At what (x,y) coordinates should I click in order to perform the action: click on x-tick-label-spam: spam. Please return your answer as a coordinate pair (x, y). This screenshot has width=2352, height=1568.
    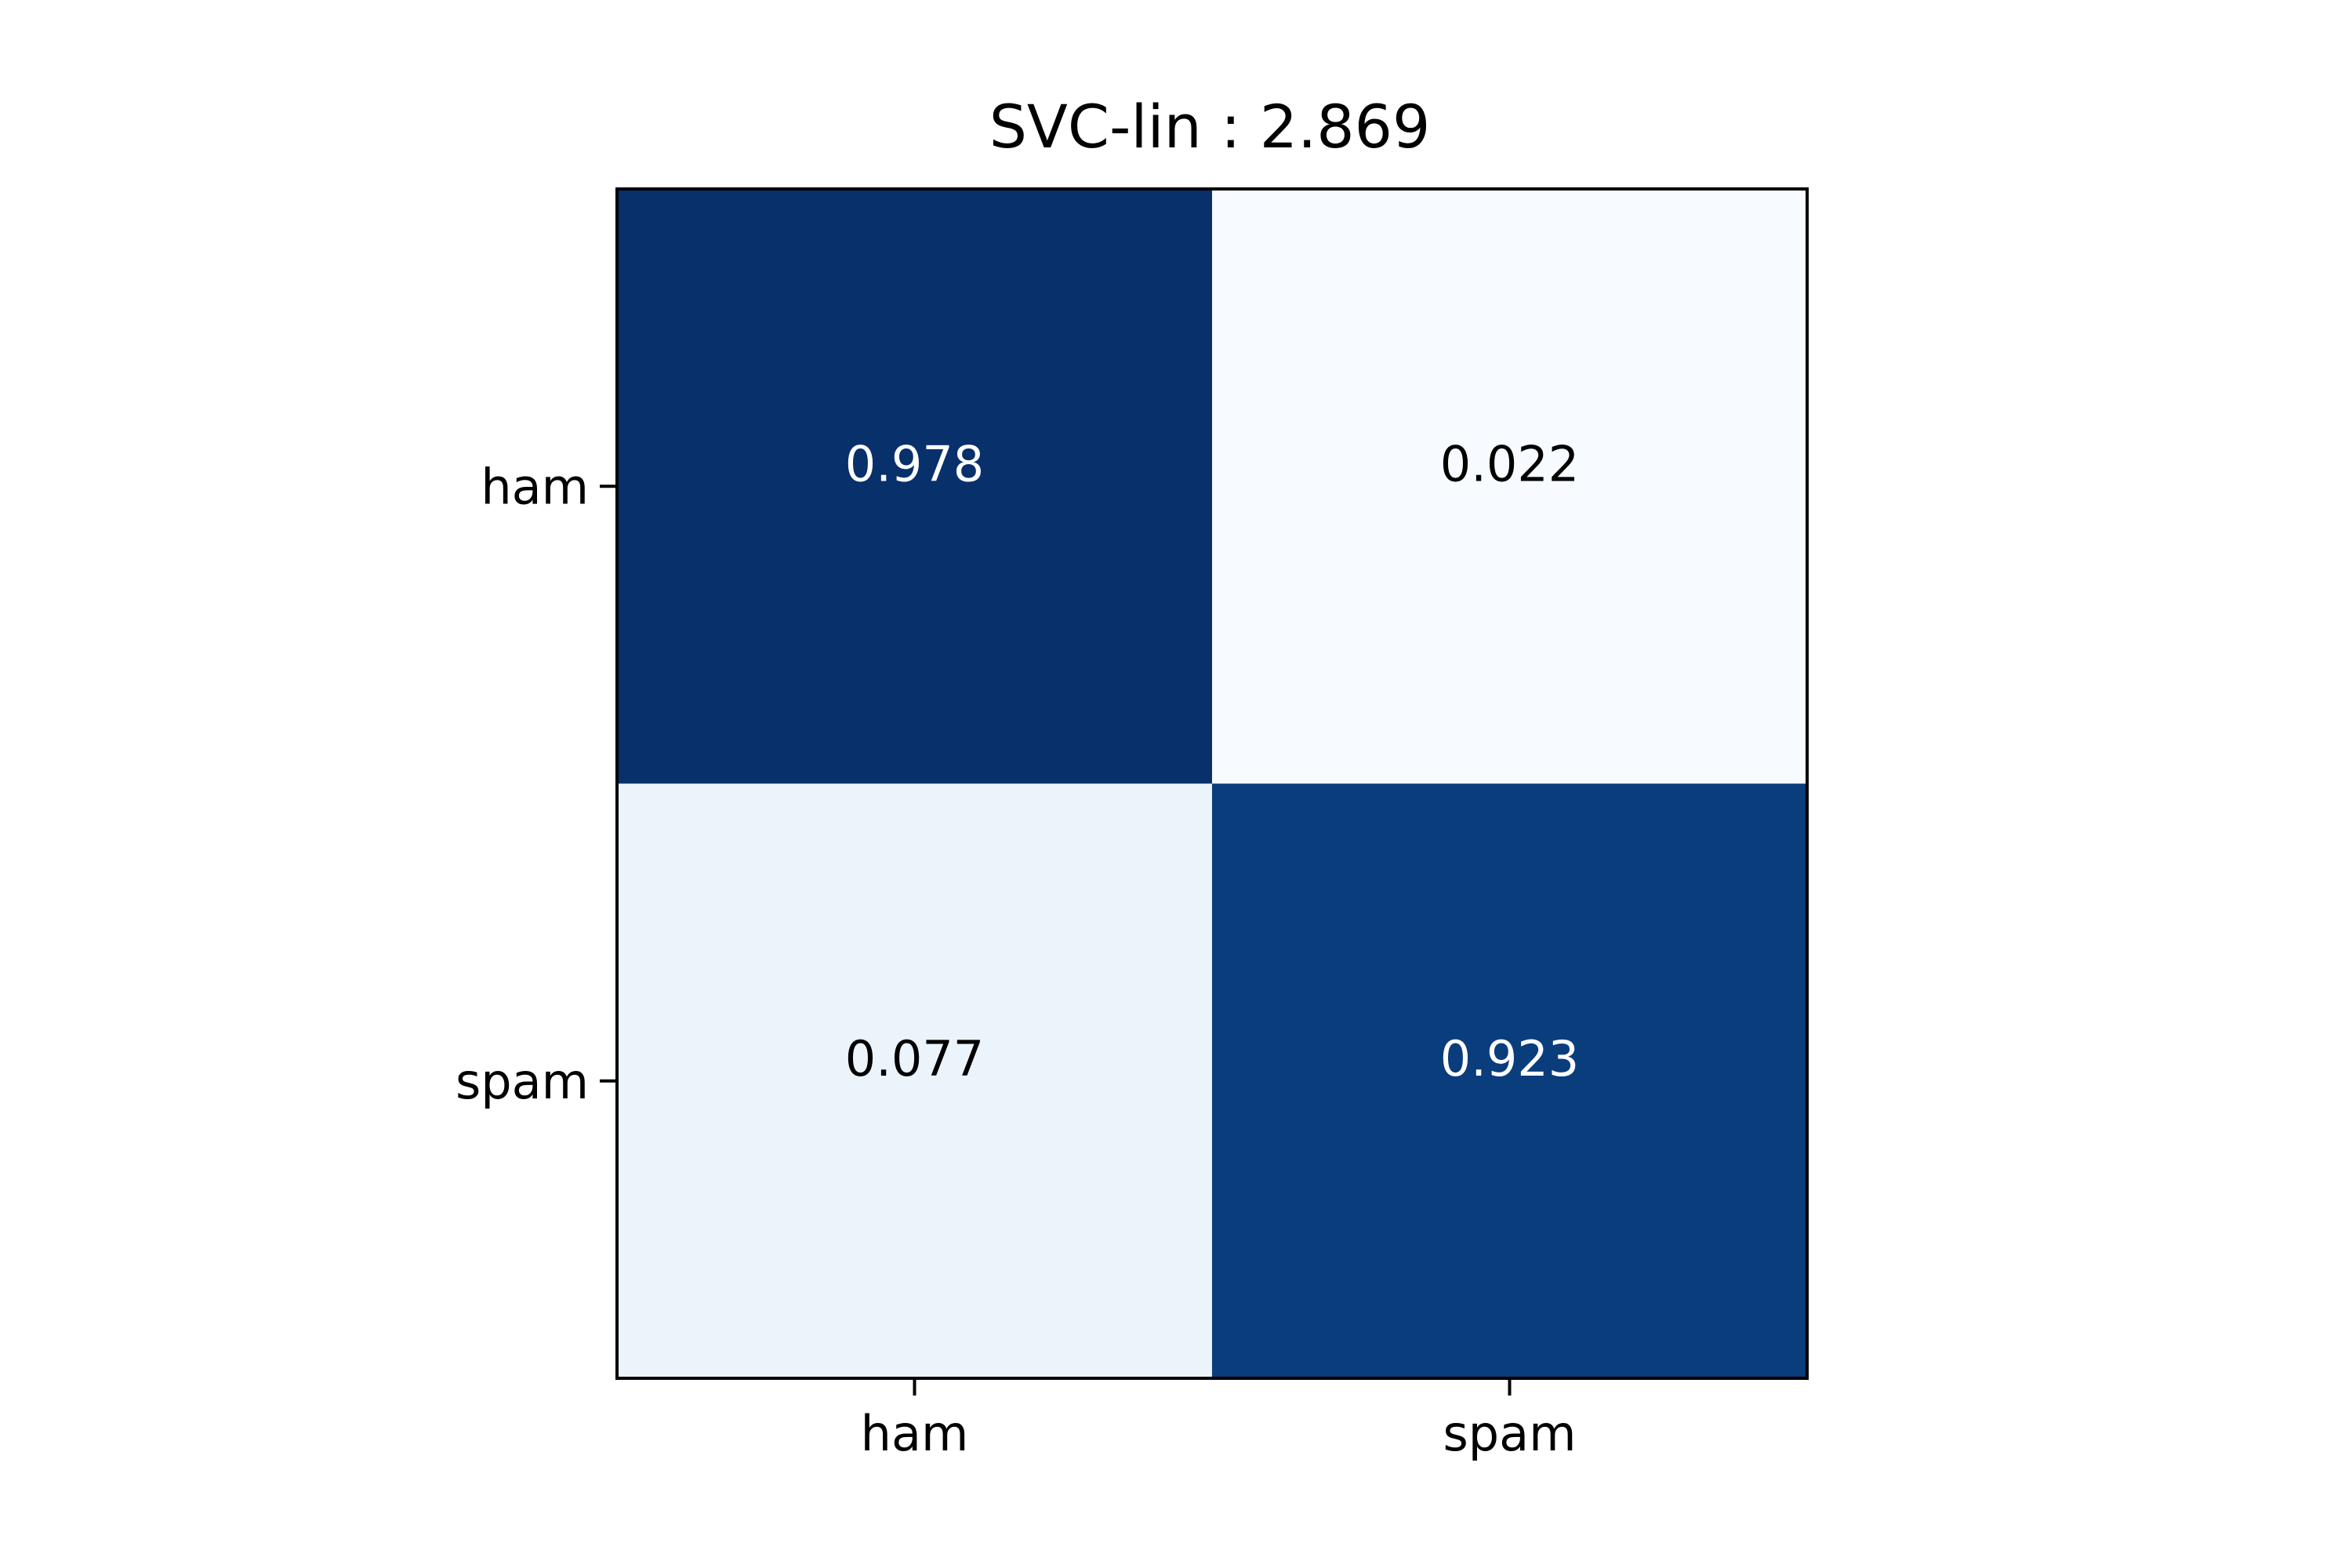
    Looking at the image, I should click on (1509, 1433).